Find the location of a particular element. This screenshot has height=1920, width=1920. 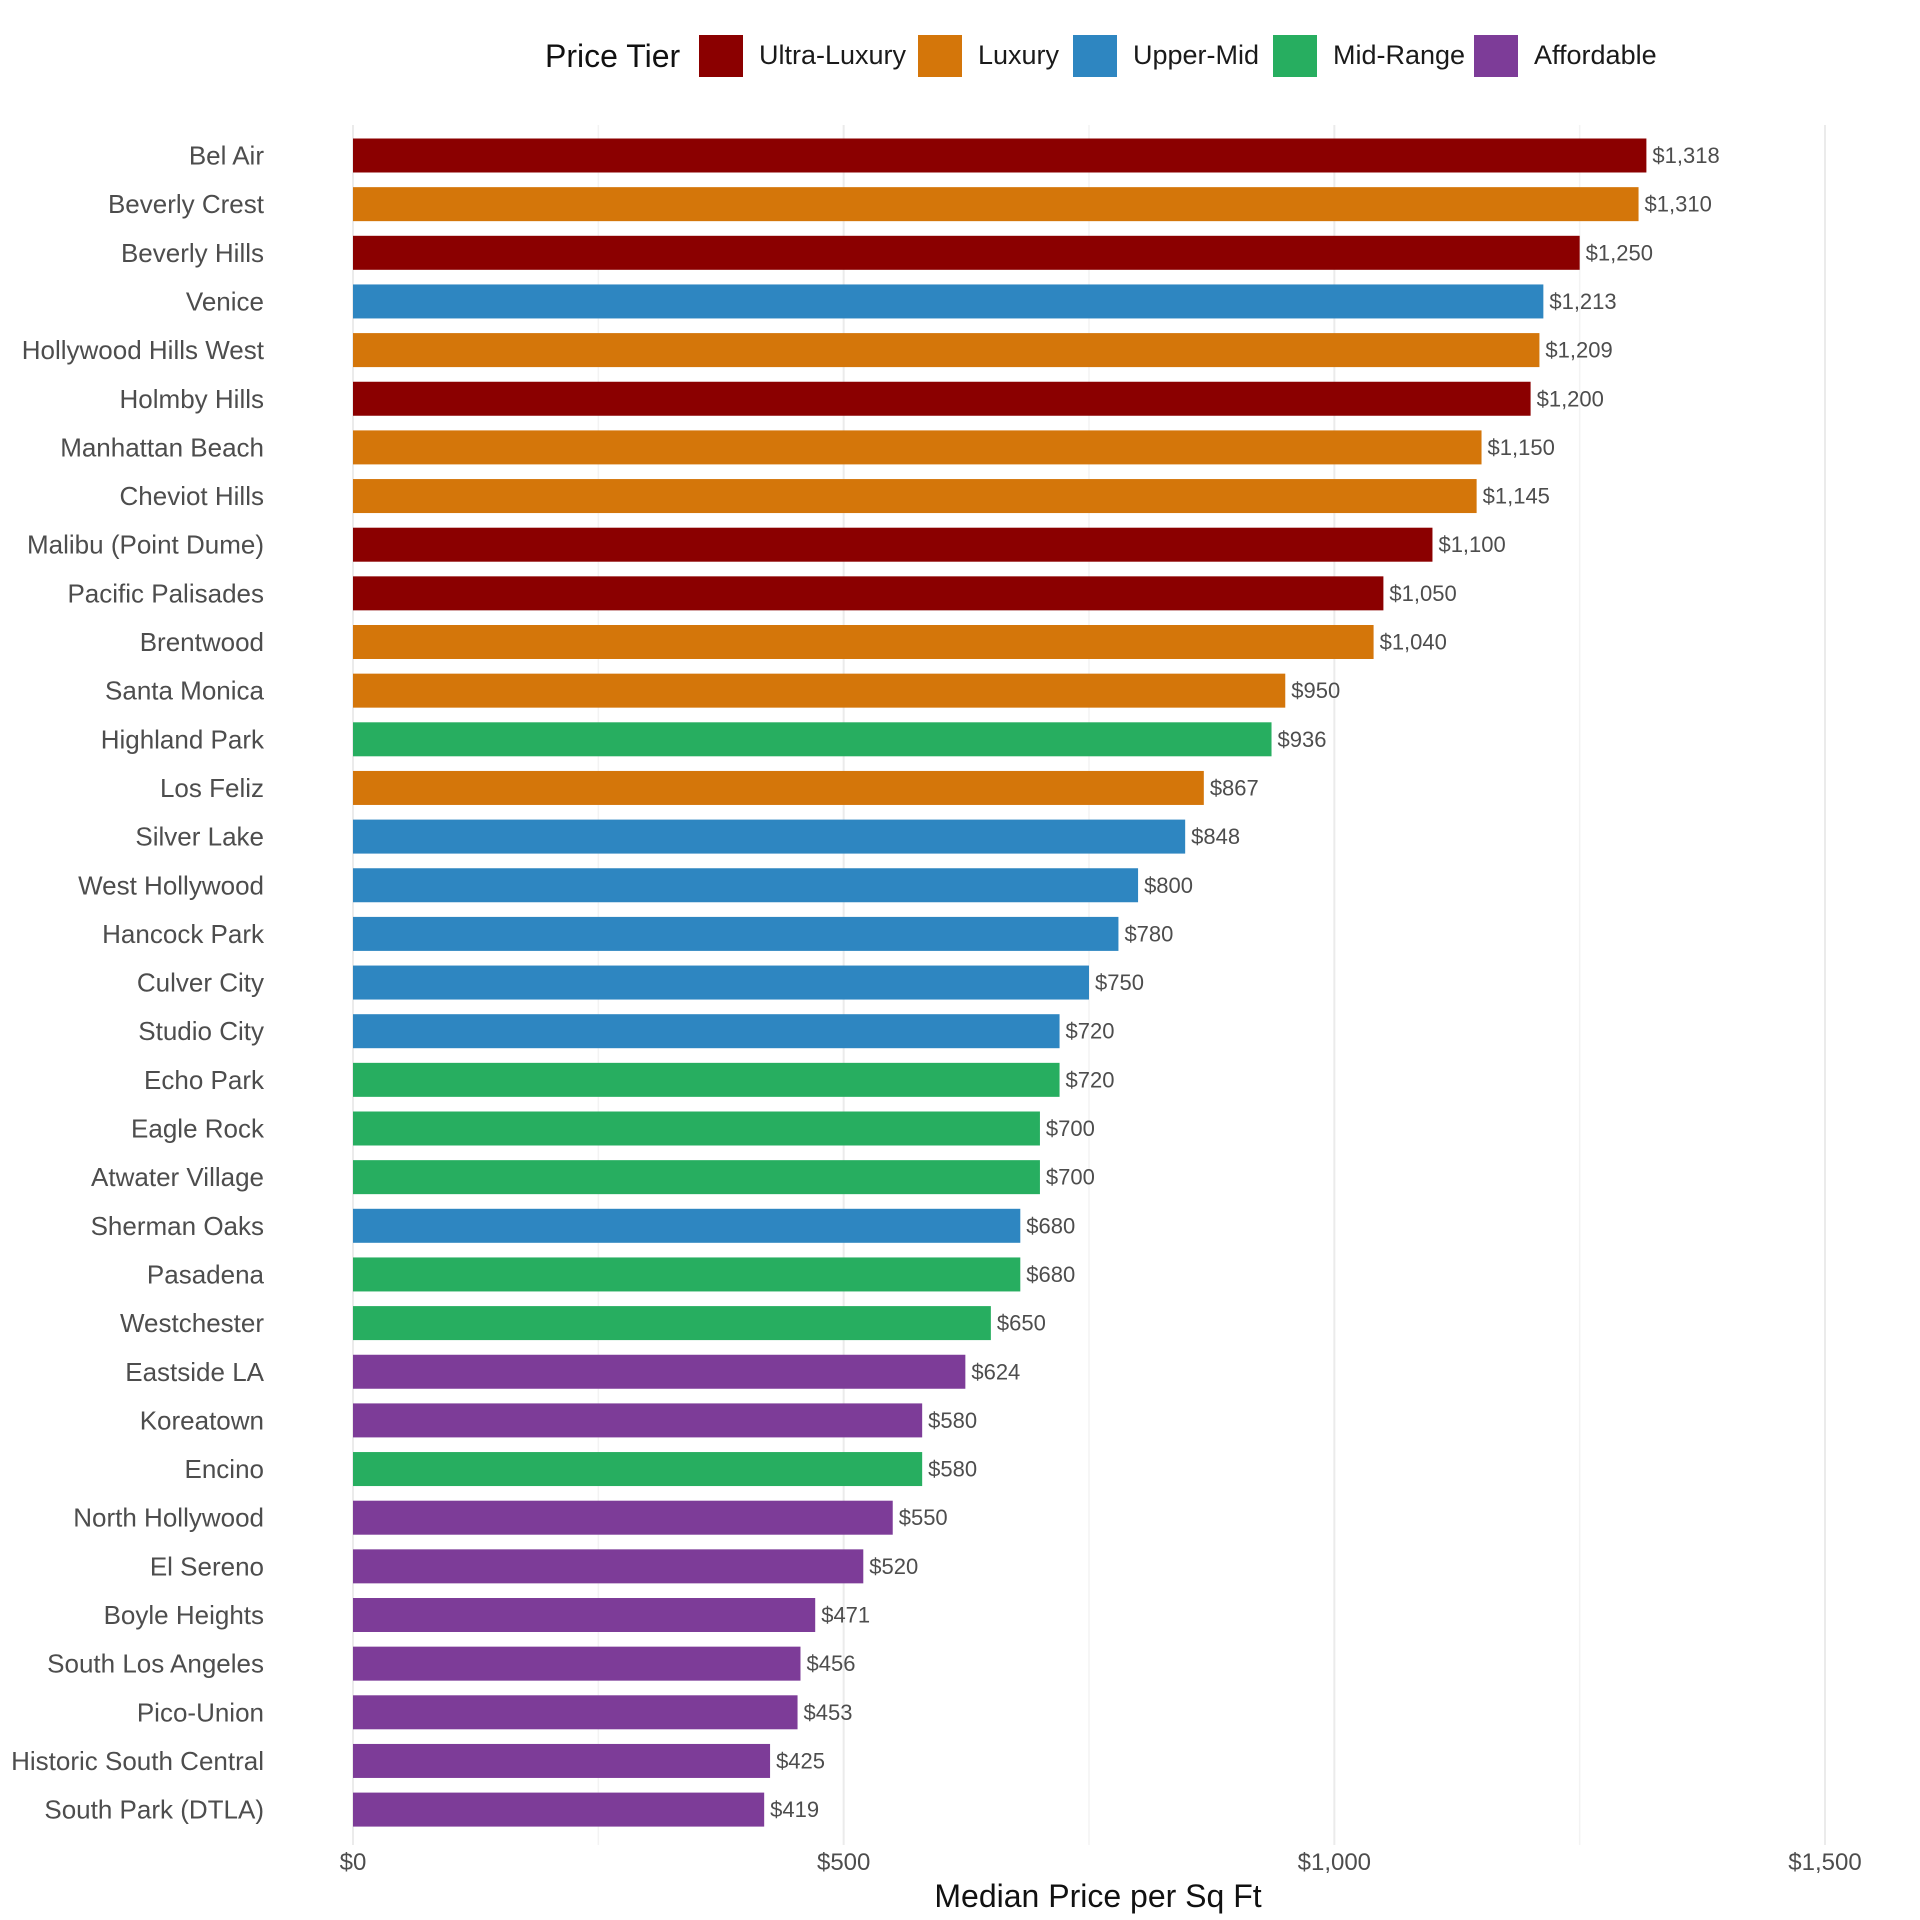

bar-venice is located at coordinates (948, 301).